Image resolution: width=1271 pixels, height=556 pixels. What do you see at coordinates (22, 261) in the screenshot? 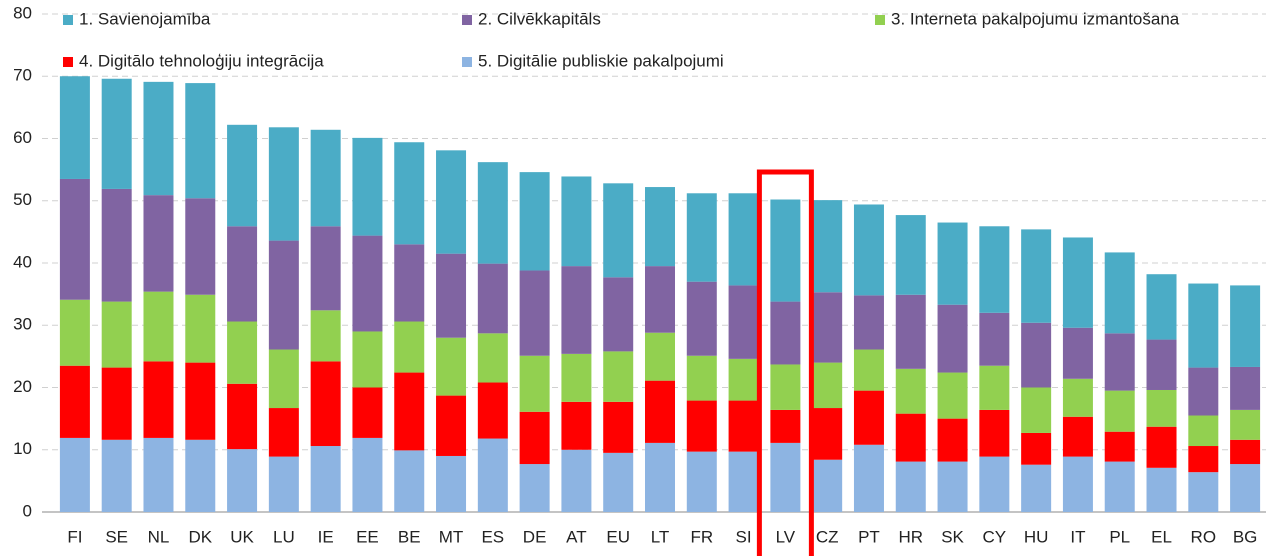
I see `y-tick-label: 40` at bounding box center [22, 261].